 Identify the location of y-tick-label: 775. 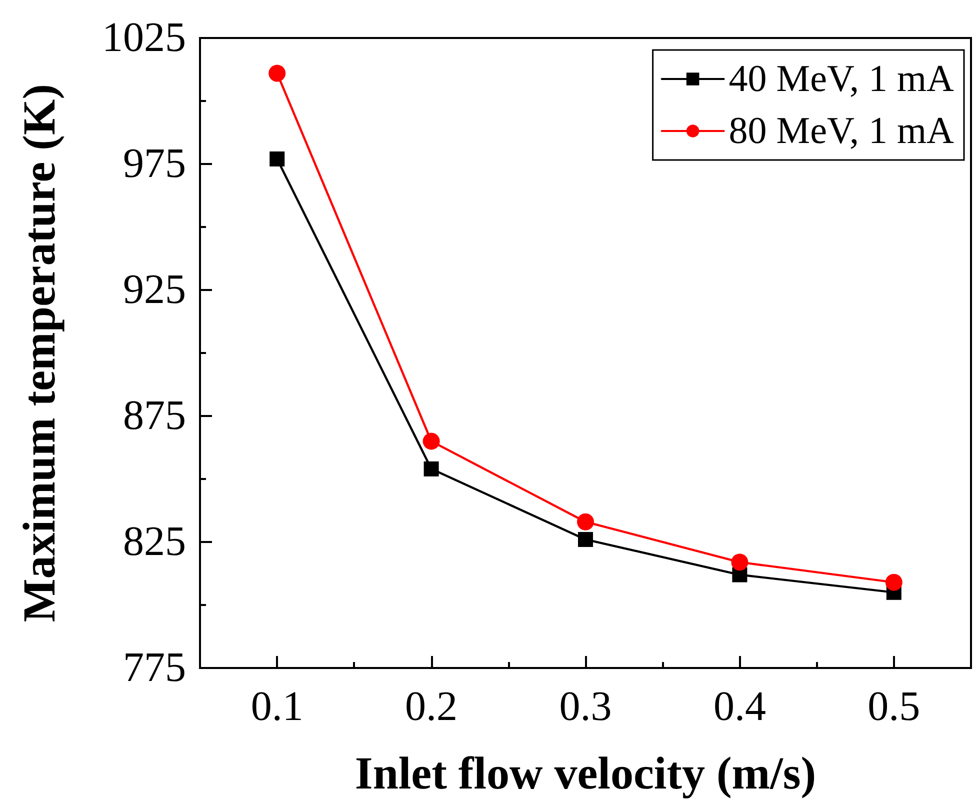
(154, 668).